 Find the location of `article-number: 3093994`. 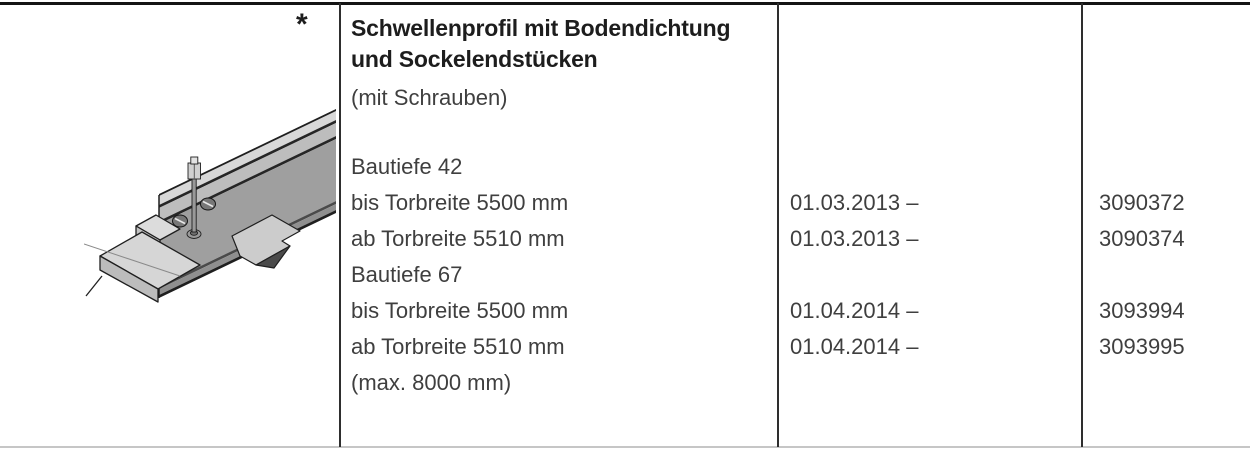

article-number: 3093994 is located at coordinates (1142, 310).